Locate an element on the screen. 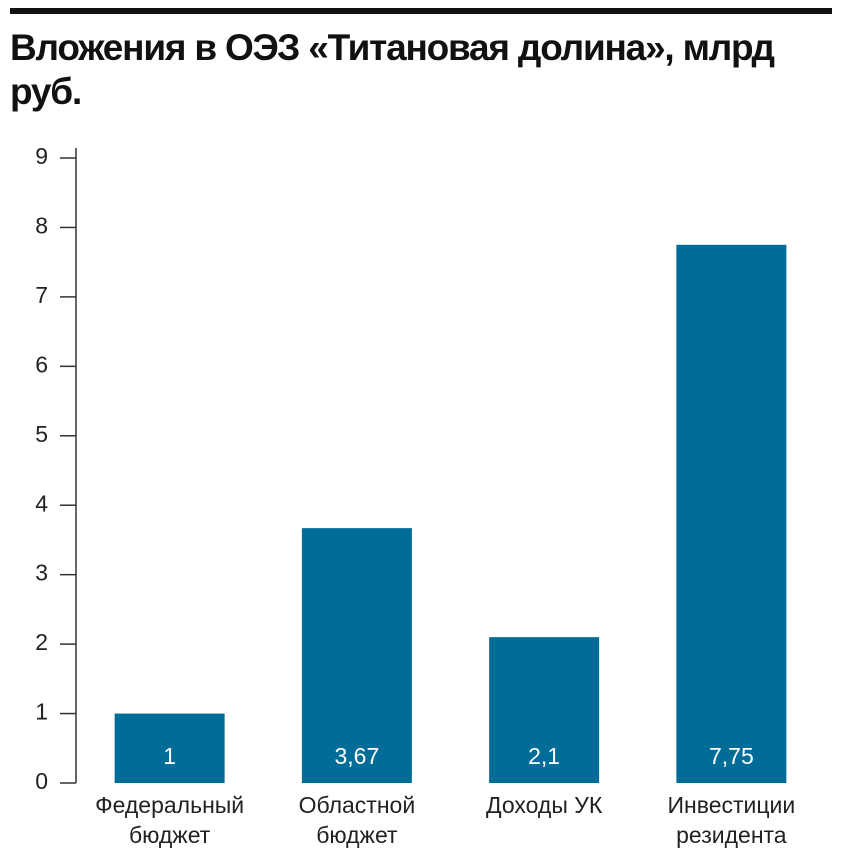 This screenshot has height=855, width=841. top-rule is located at coordinates (421, 11).